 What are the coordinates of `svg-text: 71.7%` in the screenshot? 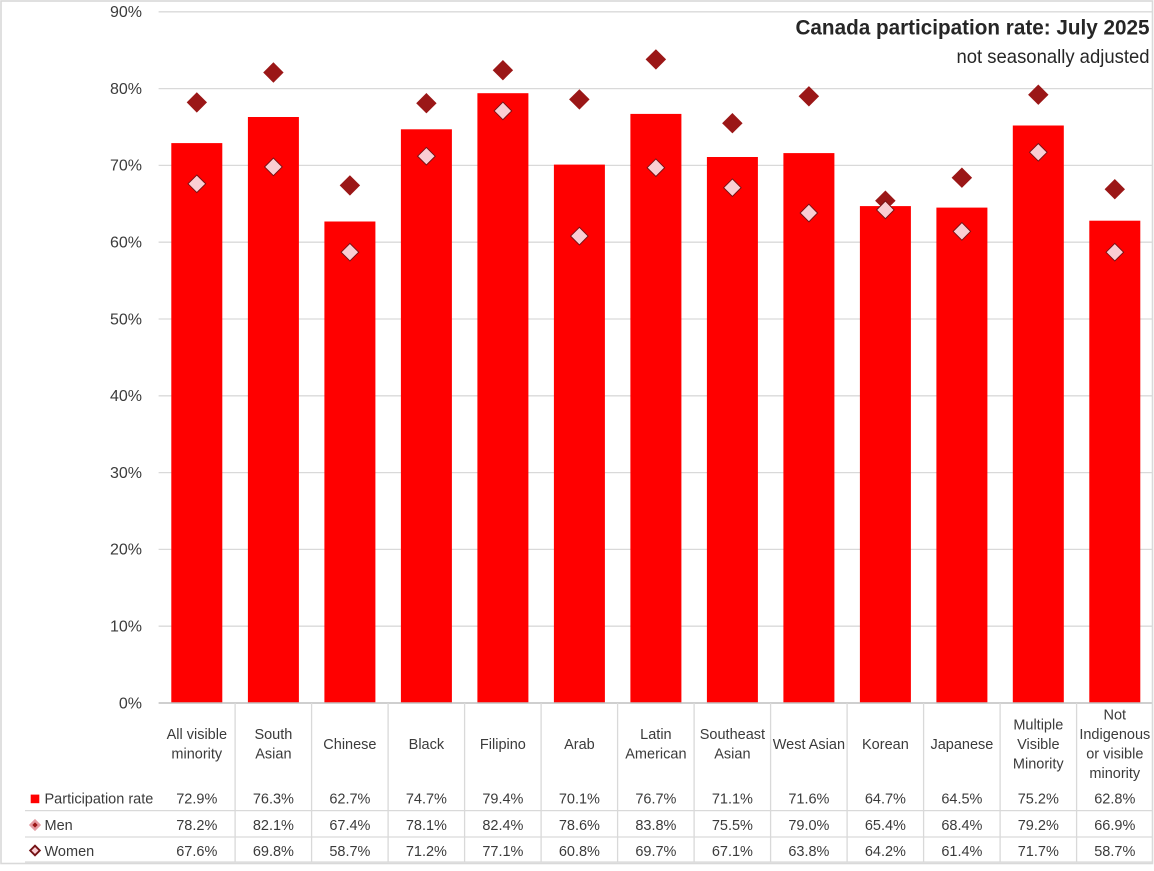 It's located at (1038, 852).